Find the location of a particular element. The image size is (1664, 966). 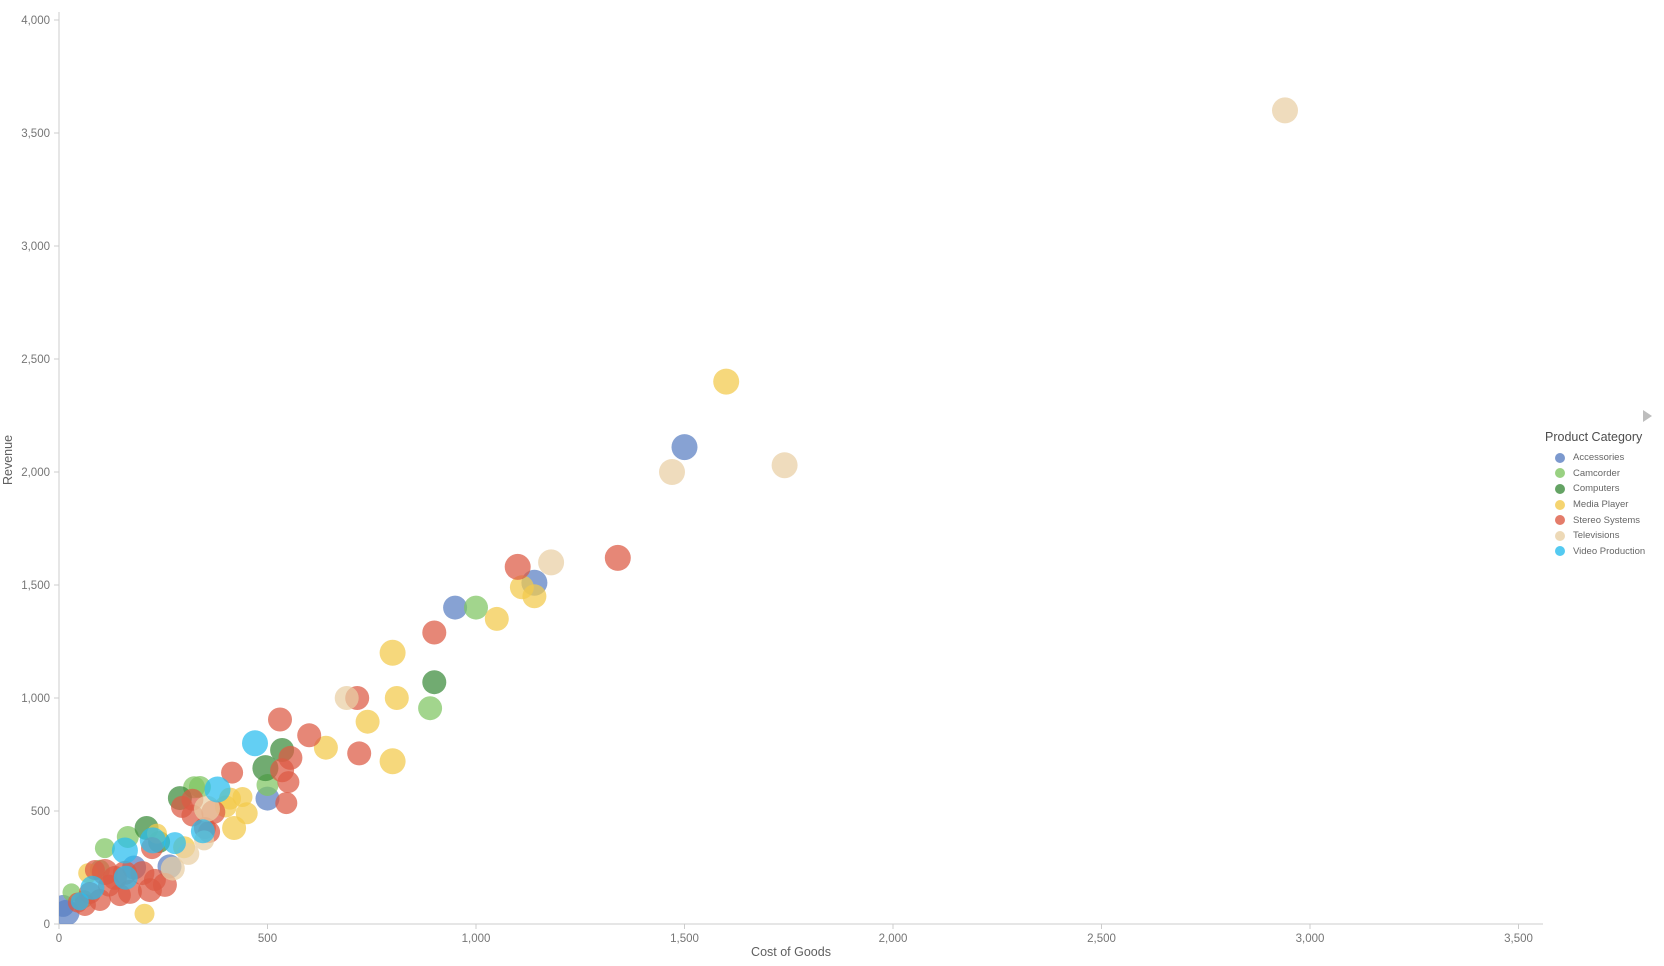

legend-item-televisions: Televisions is located at coordinates (1604, 536).